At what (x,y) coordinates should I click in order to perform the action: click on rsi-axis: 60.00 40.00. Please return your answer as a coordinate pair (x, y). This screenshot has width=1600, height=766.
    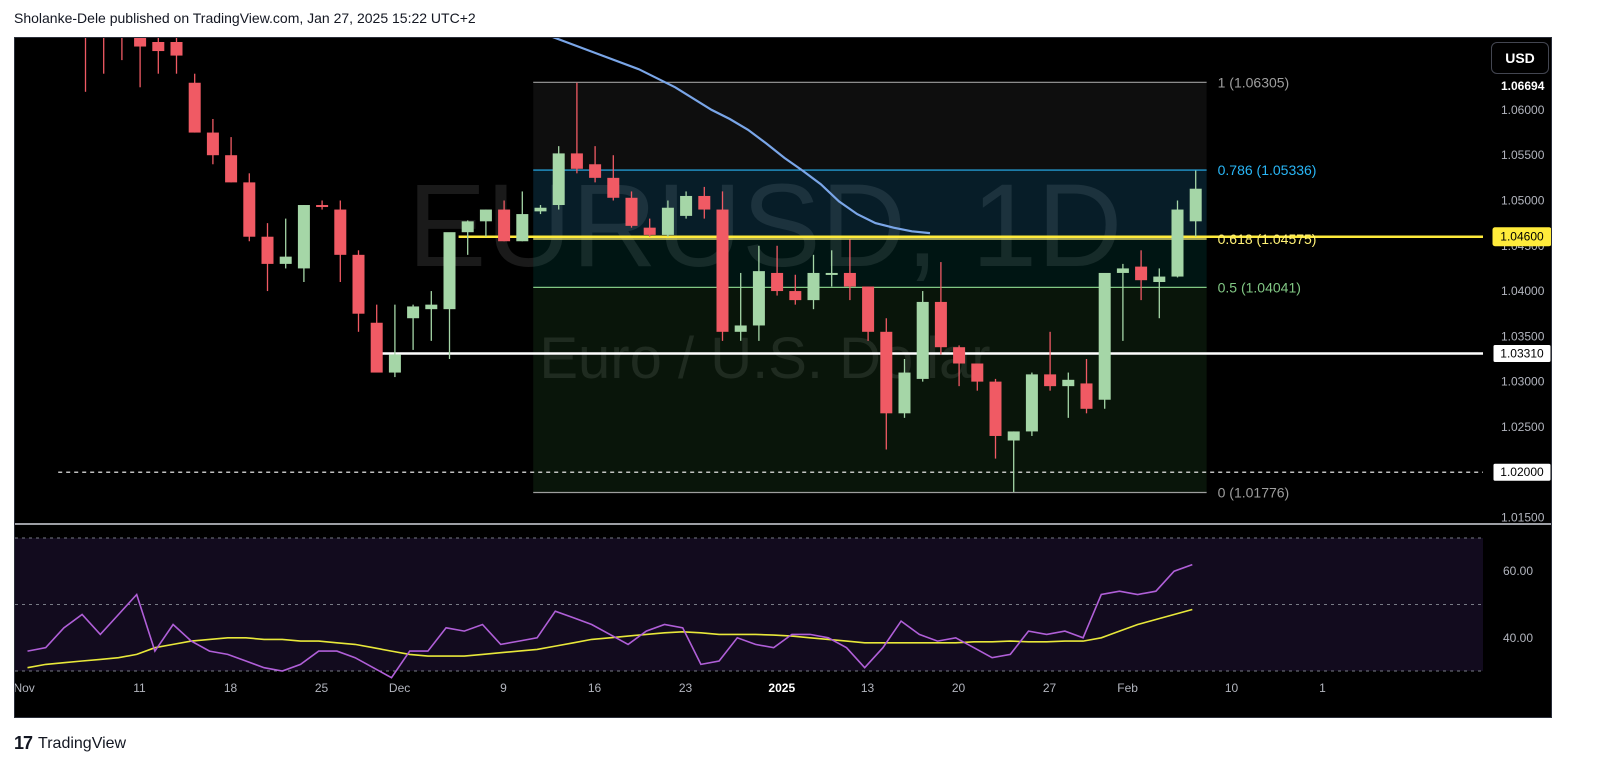
    Looking at the image, I should click on (1518, 604).